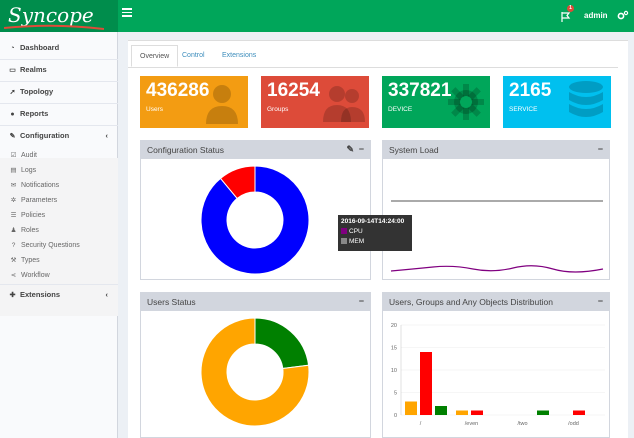  Describe the element at coordinates (59, 275) in the screenshot. I see `sidebar-subitem-workflow: ⋖ Workflow` at that location.